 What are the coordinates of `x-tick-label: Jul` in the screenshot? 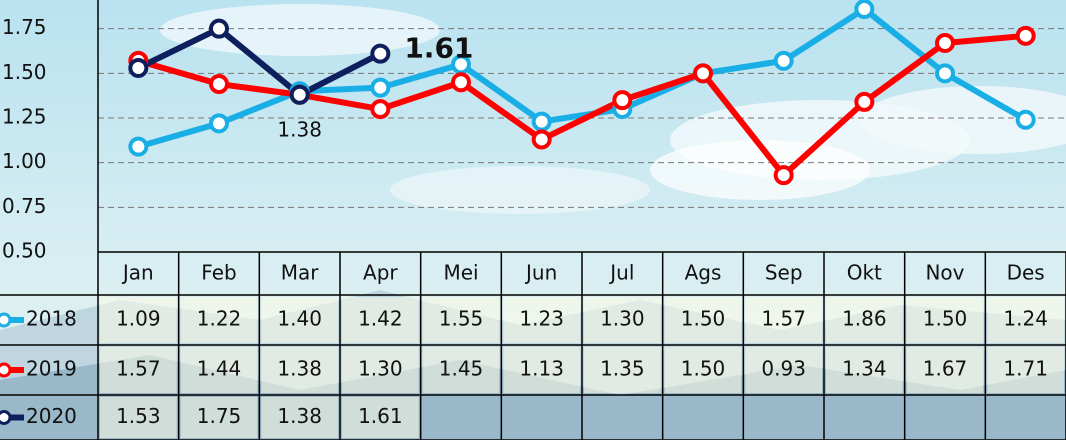 It's located at (621, 273).